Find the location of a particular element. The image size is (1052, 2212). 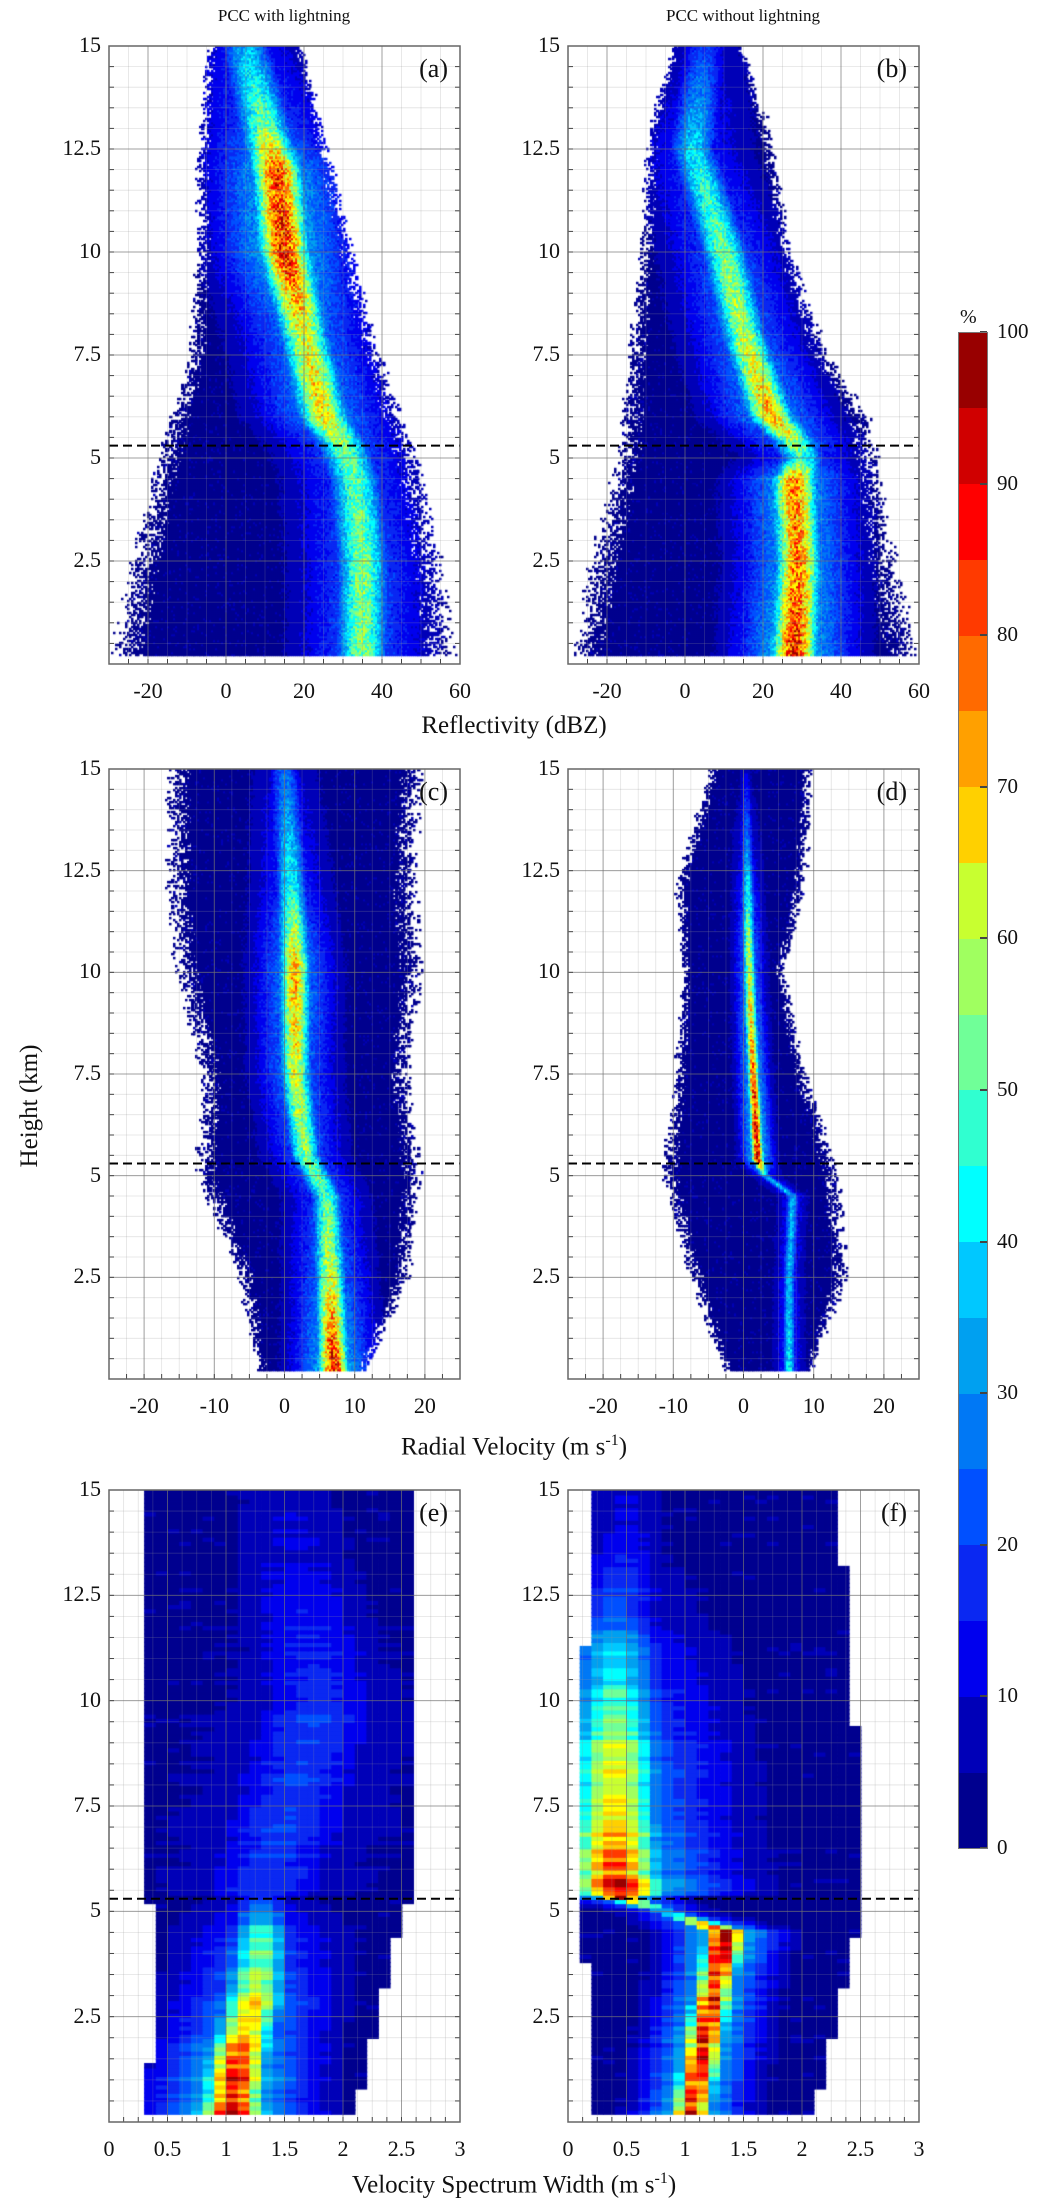

colorbar-frame is located at coordinates (973, 1090).